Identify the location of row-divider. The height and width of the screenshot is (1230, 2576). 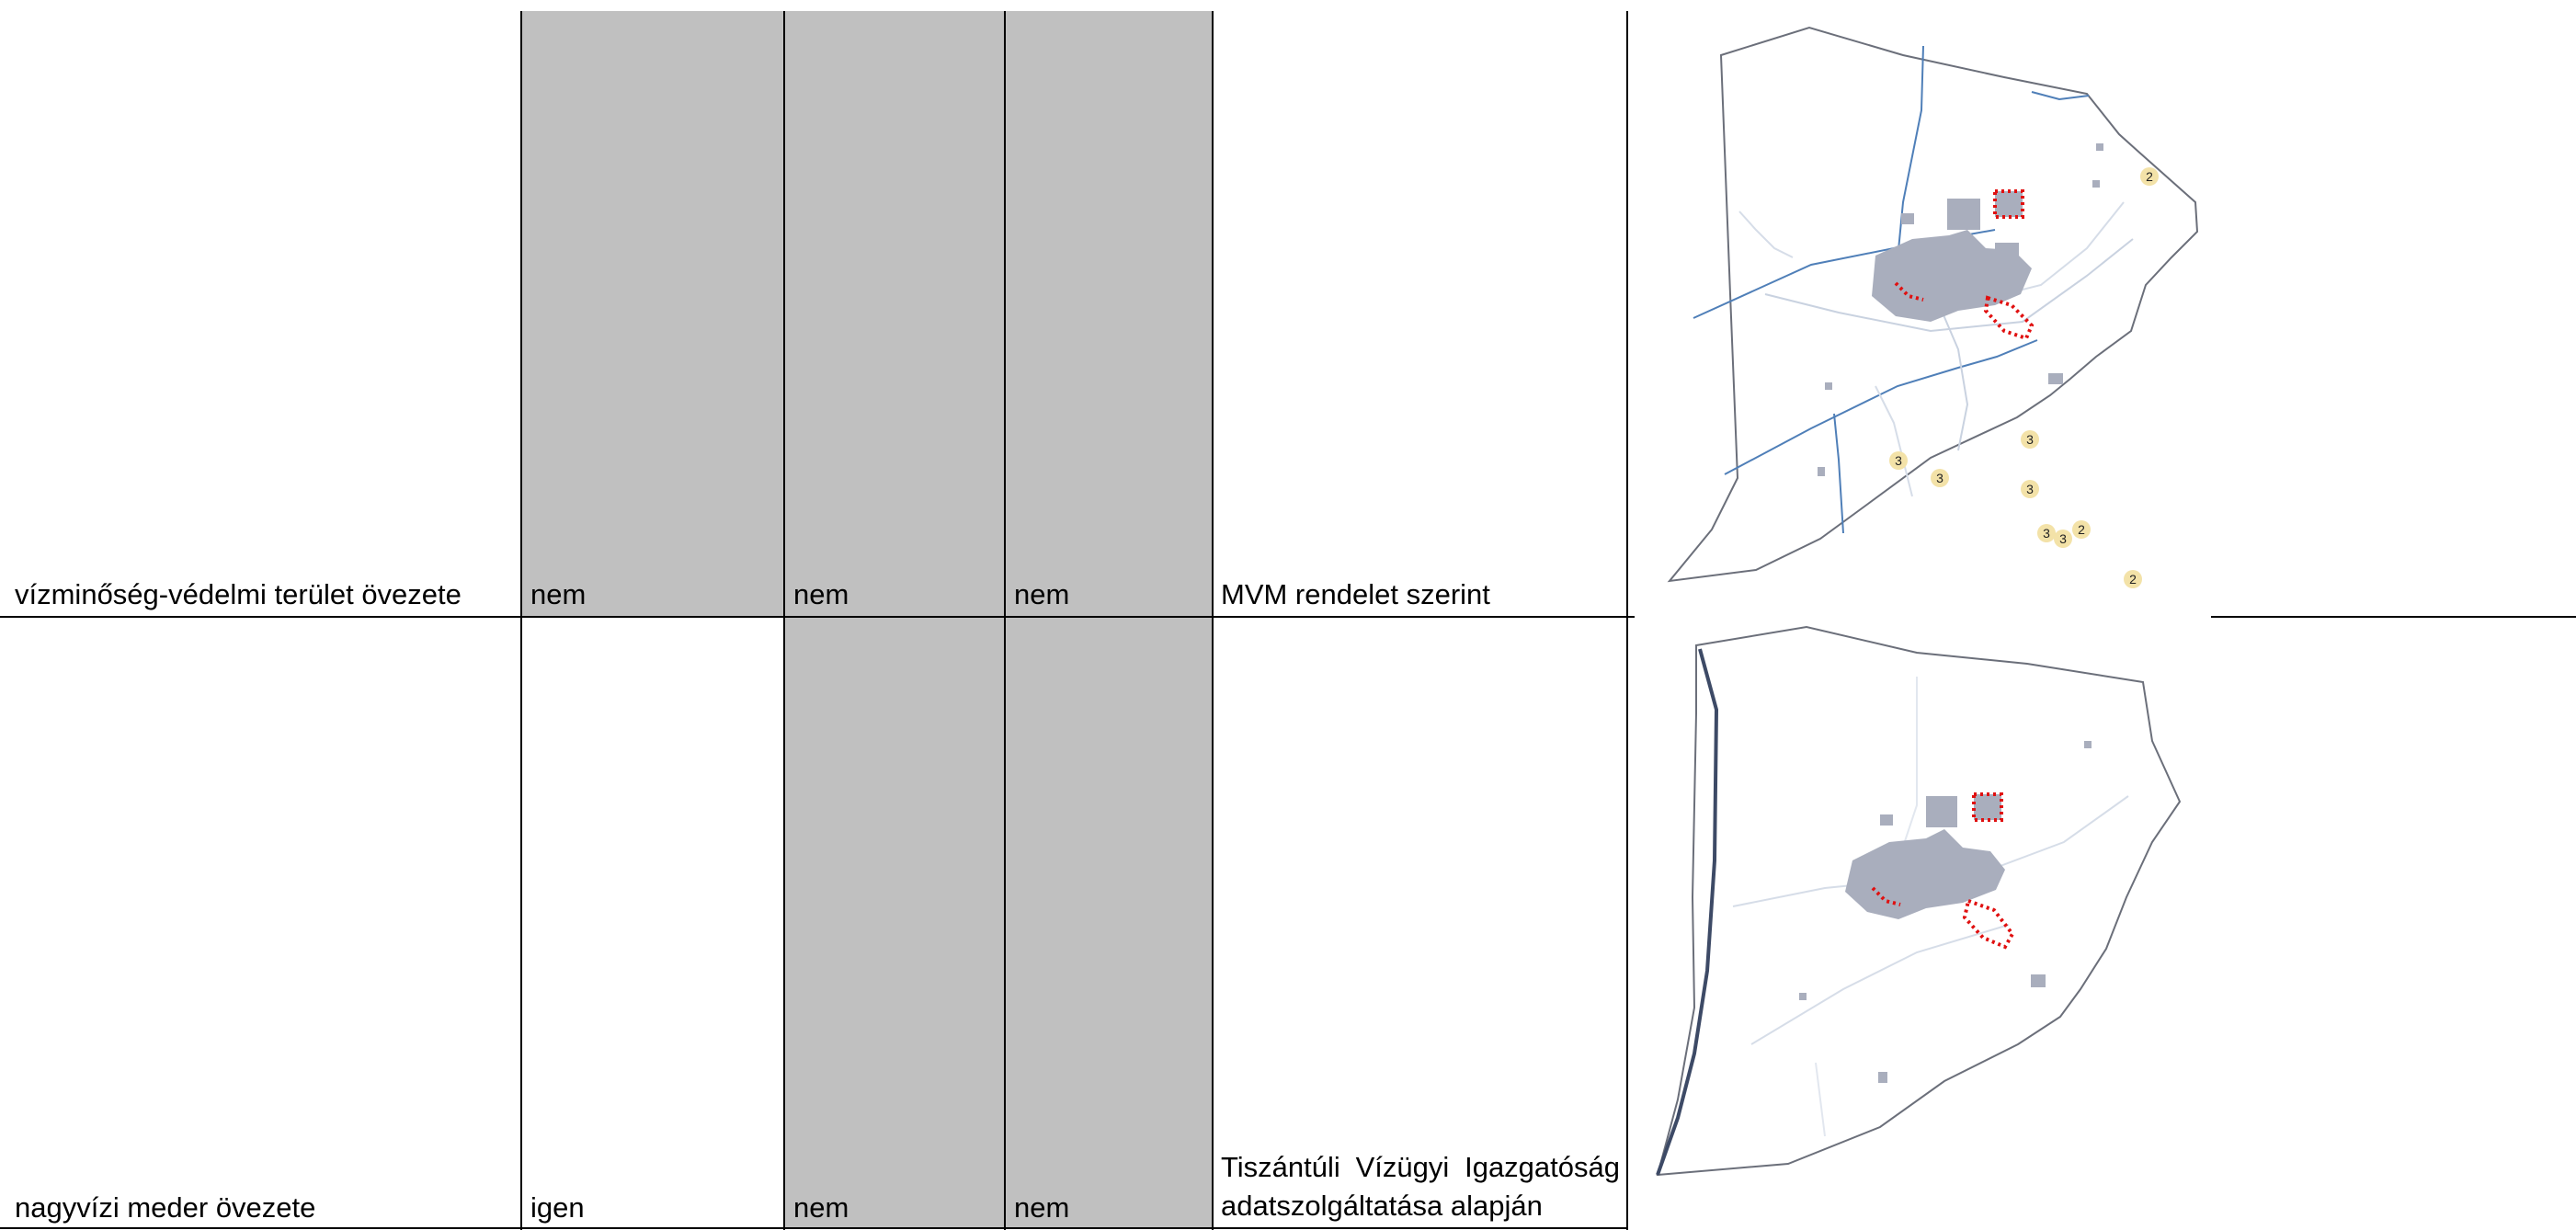
(817, 617).